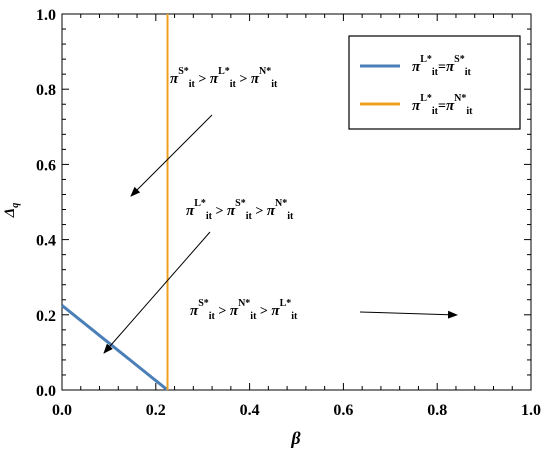 The height and width of the screenshot is (452, 550). I want to click on x-axis-title: β, so click(295, 438).